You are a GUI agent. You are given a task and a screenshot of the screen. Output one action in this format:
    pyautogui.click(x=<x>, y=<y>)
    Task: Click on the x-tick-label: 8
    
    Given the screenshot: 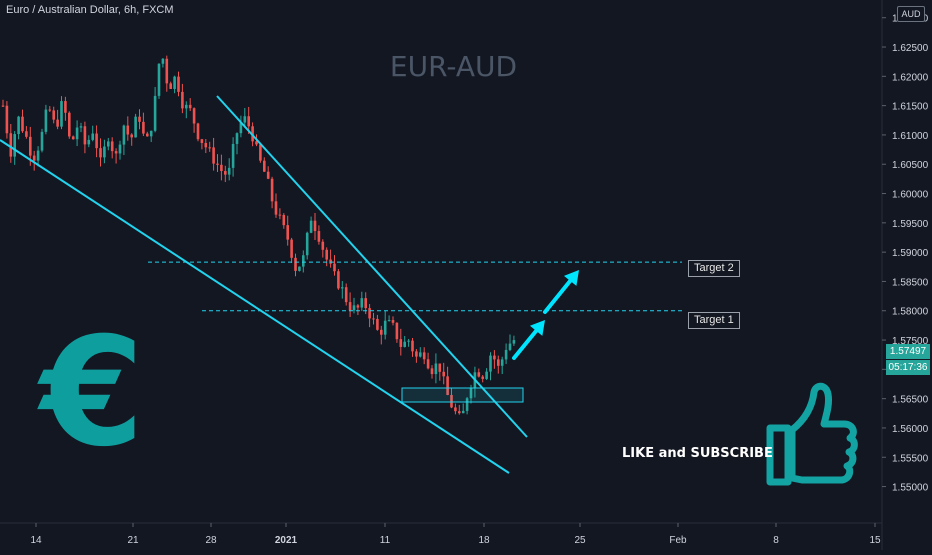 What is the action you would take?
    pyautogui.click(x=776, y=540)
    